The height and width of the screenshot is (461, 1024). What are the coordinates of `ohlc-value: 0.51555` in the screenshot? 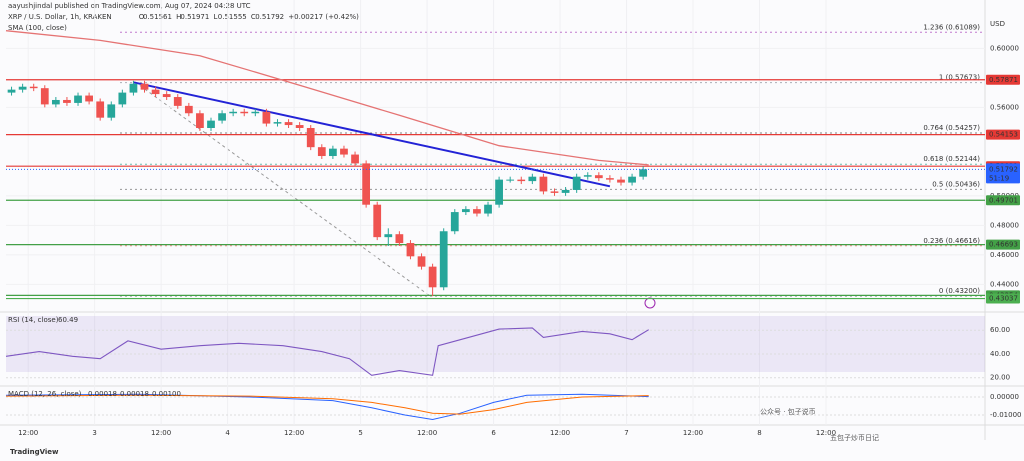 It's located at (232, 17).